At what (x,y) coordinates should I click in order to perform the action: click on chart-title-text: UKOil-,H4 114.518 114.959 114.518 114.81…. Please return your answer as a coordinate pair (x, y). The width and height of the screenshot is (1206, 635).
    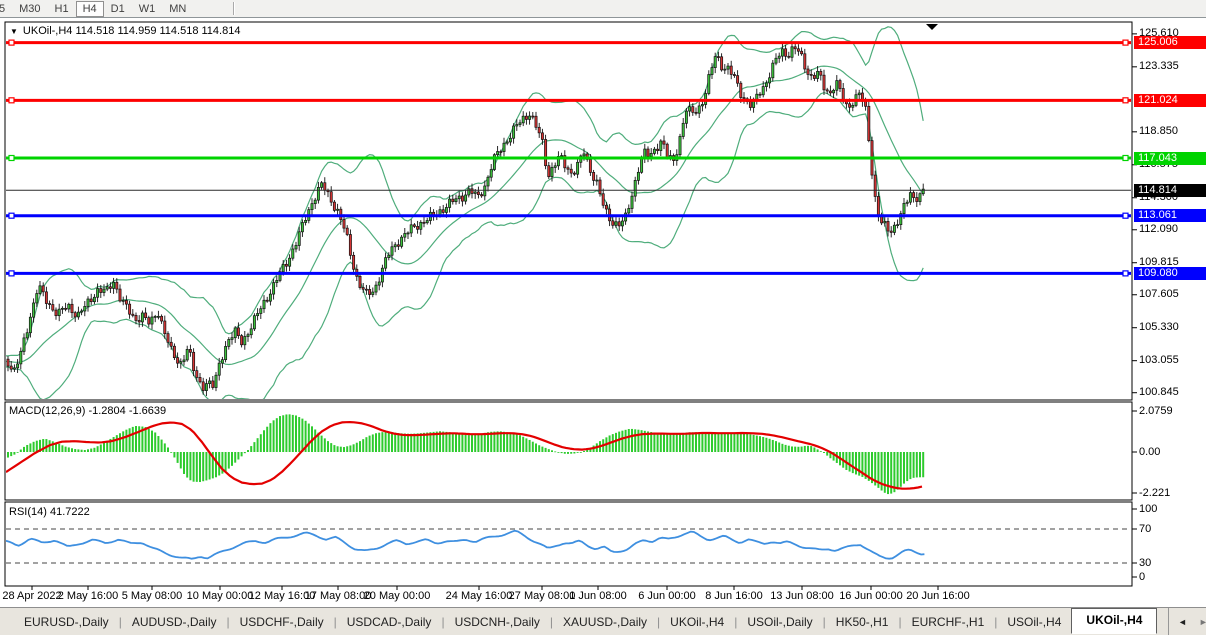
    Looking at the image, I should click on (131, 31).